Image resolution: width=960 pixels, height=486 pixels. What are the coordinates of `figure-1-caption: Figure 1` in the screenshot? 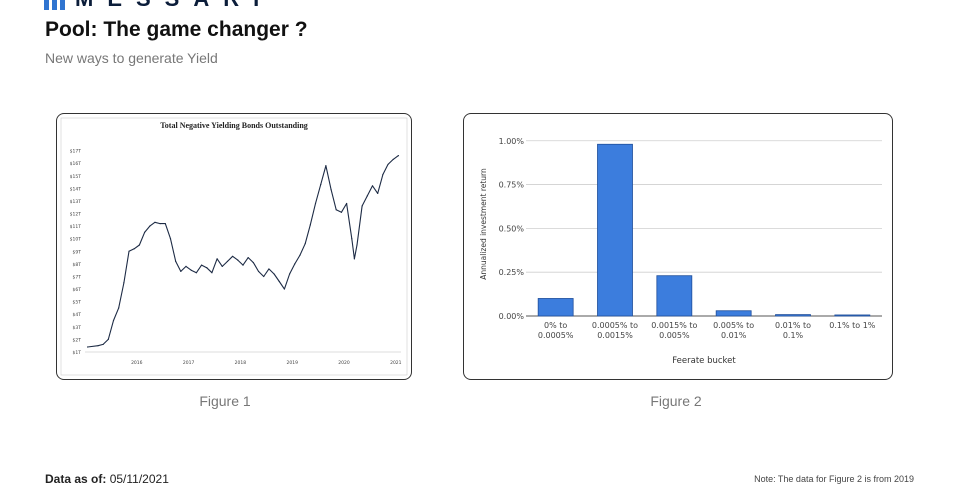 It's located at (225, 401).